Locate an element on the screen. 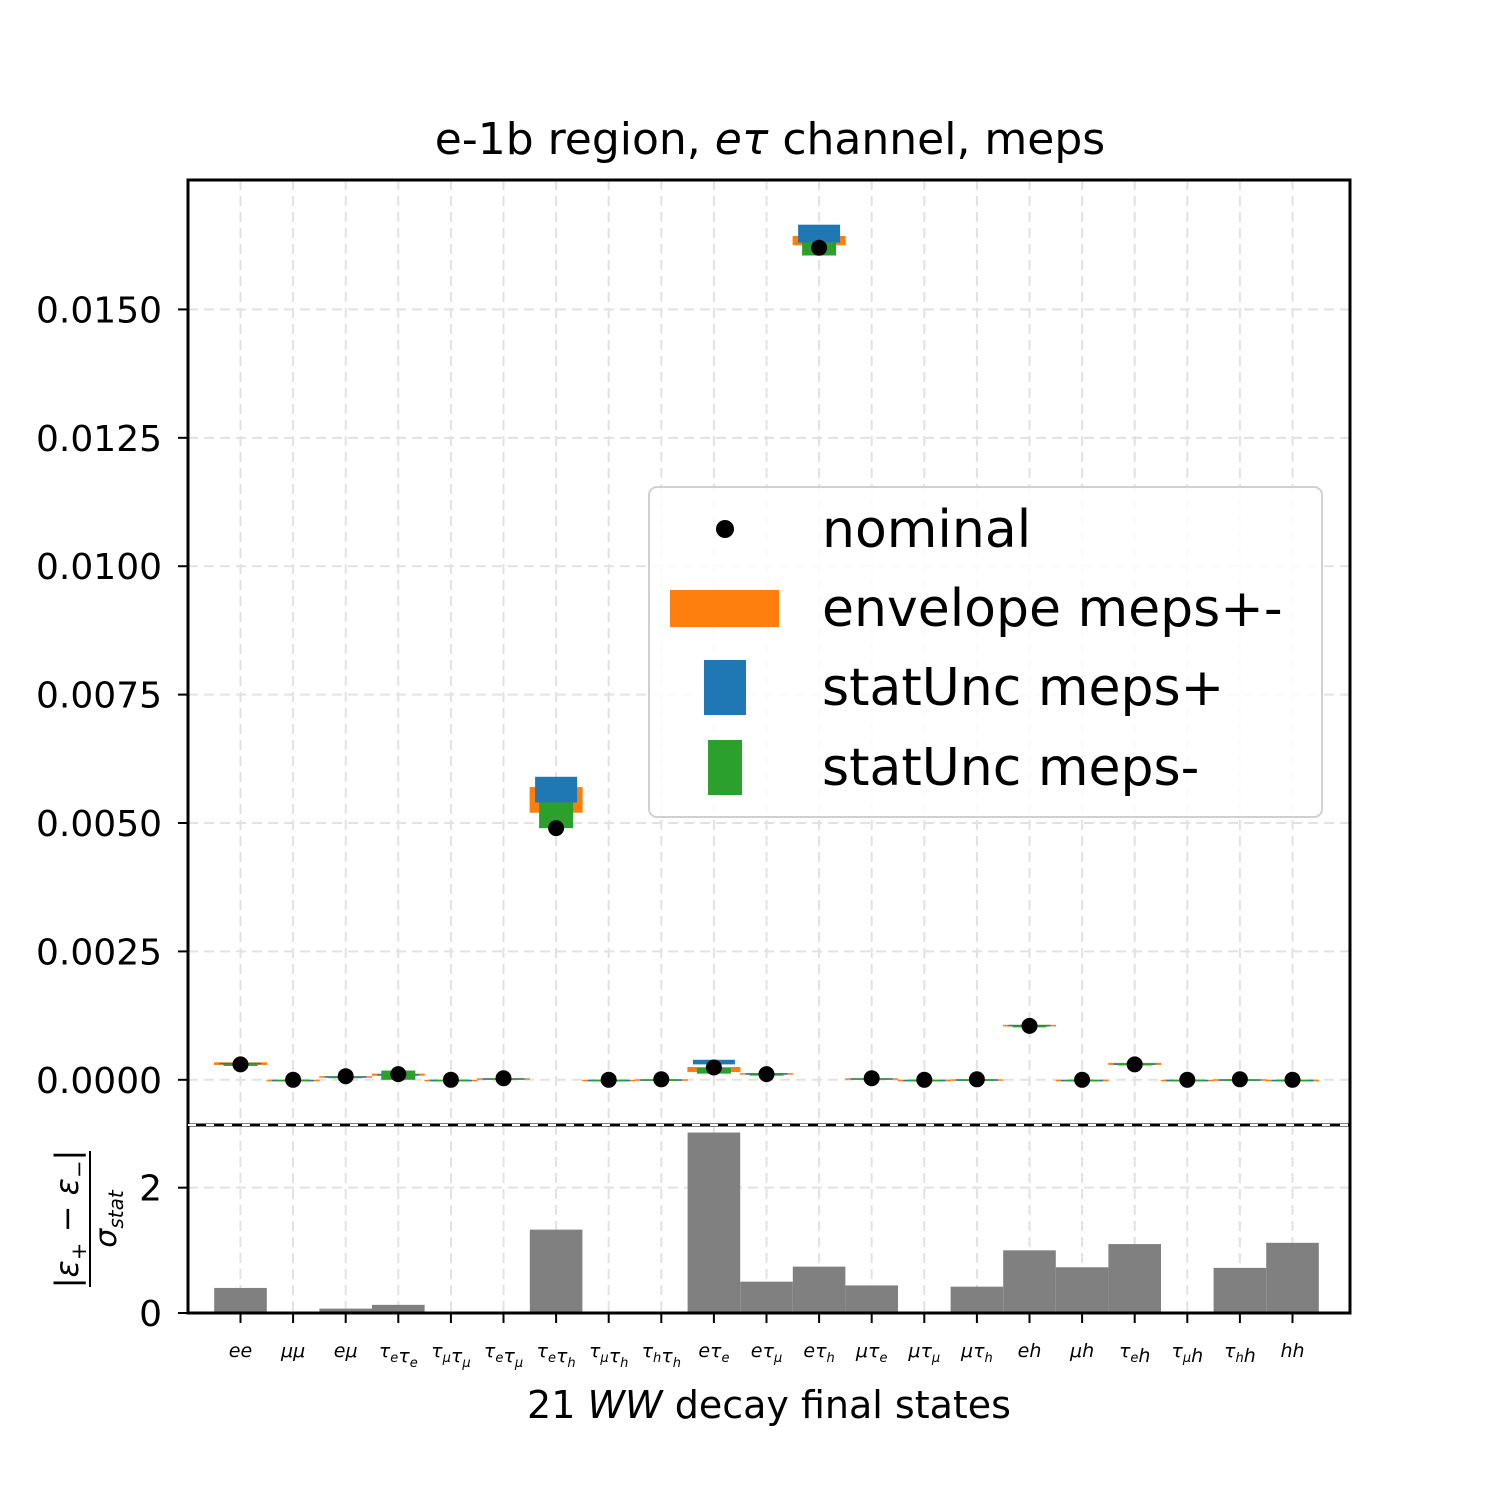 The image size is (1500, 1500). xtick-label: τhh is located at coordinates (1240, 1353).